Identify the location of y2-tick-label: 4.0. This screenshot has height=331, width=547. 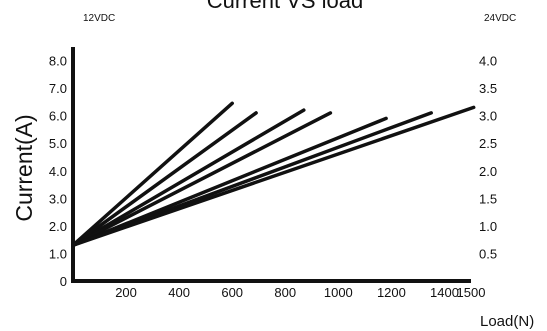
(488, 61).